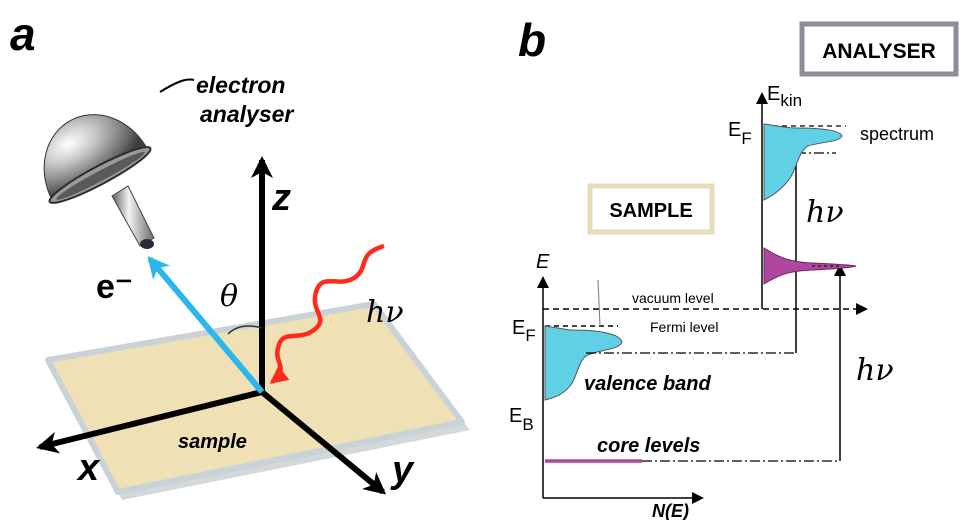 This screenshot has width=972, height=520. I want to click on ef-sample-label: EF, so click(524, 331).